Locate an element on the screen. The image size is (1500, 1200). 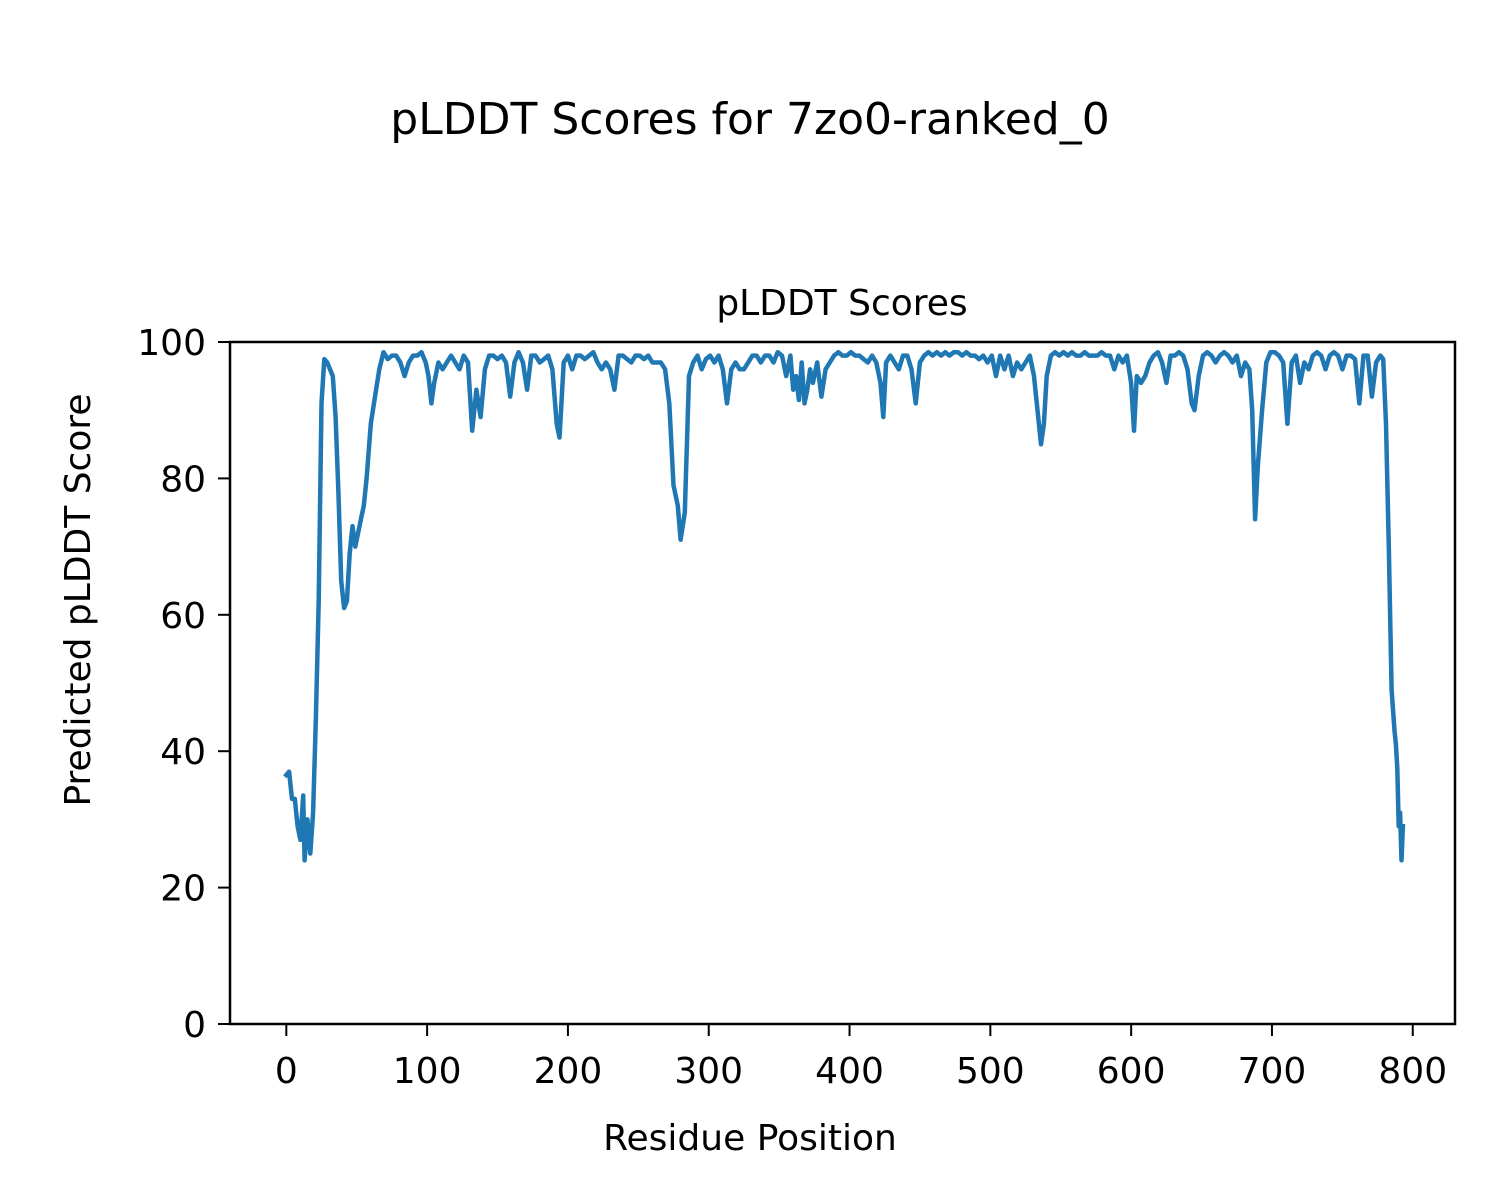
x-tick-label: 300 is located at coordinates (708, 1071).